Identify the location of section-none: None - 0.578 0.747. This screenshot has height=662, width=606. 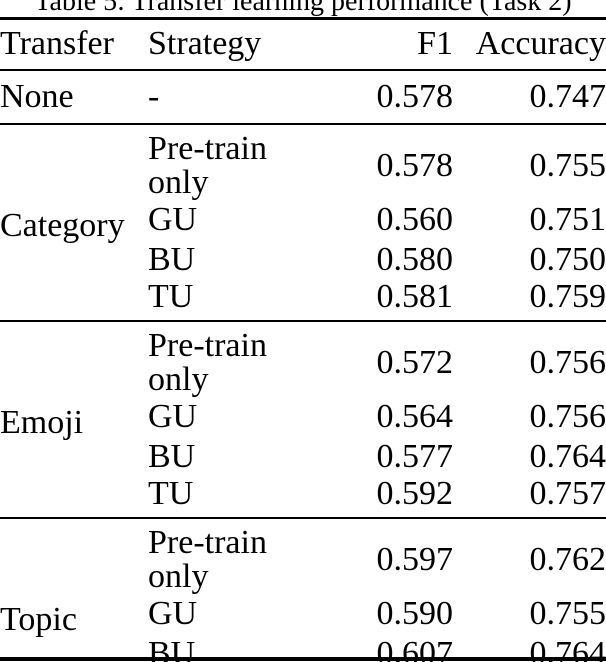
(303, 97).